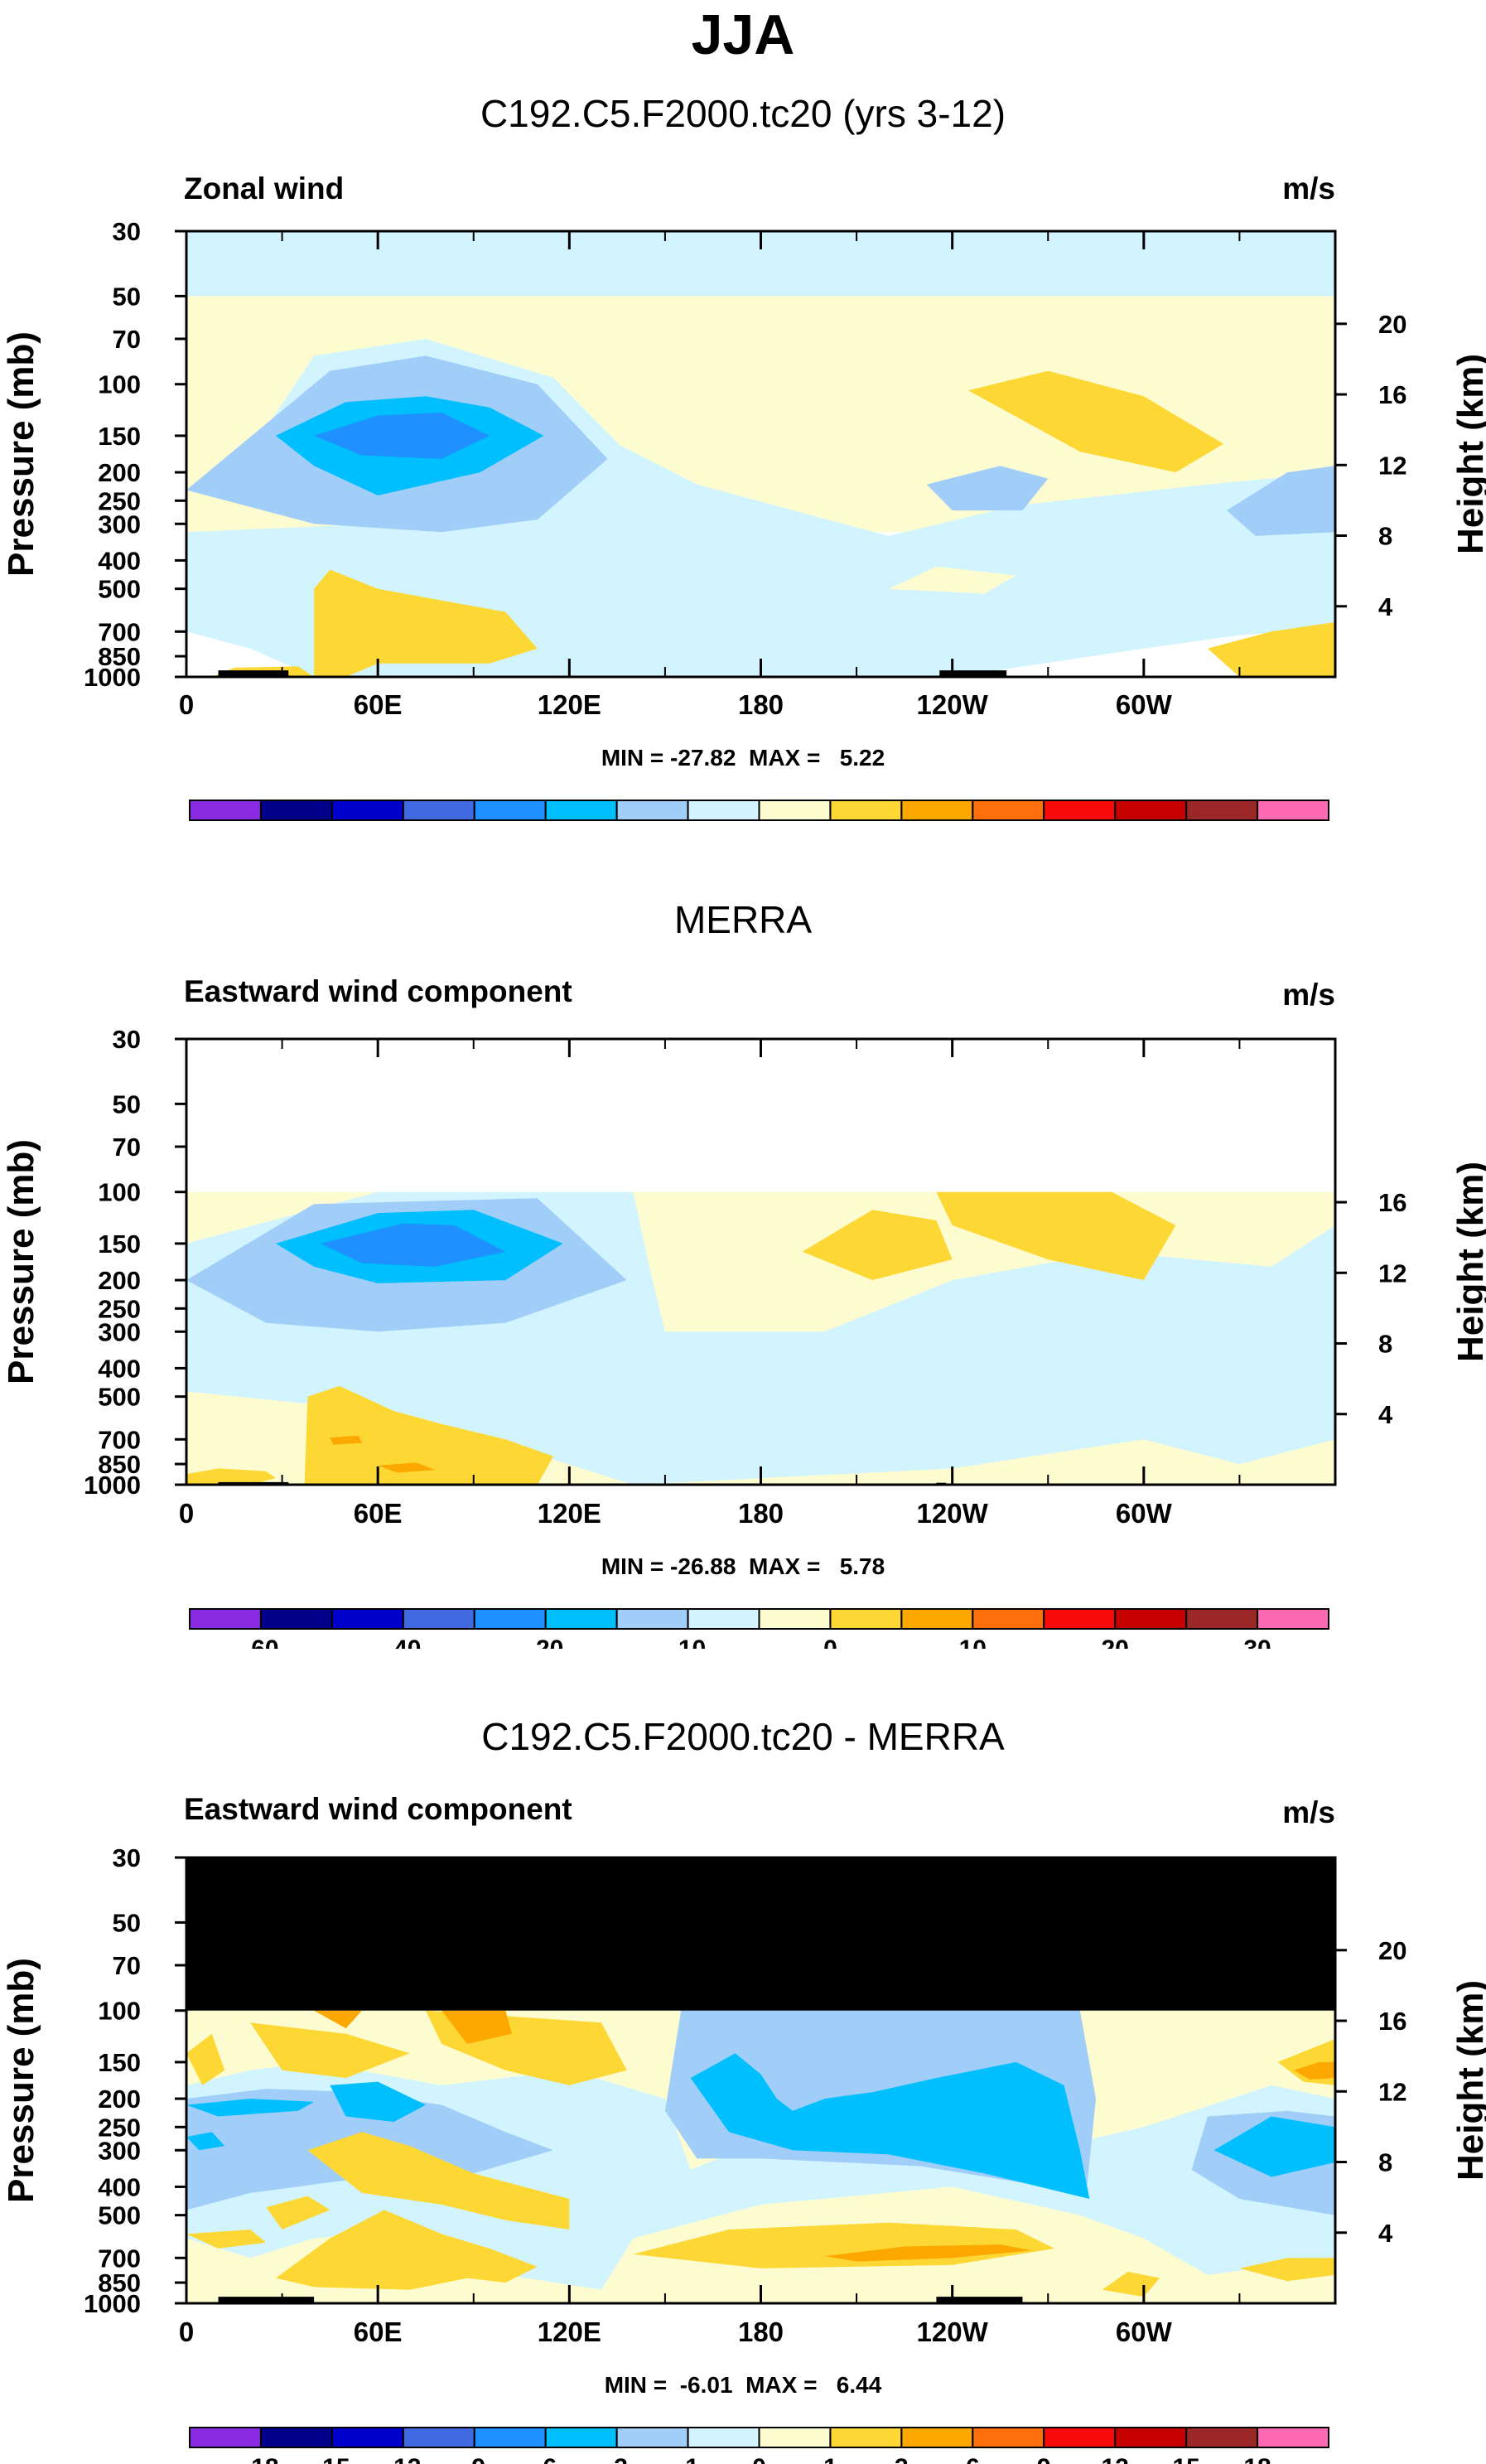 The image size is (1486, 2464). What do you see at coordinates (743, 919) in the screenshot?
I see `chart-title: MERRA` at bounding box center [743, 919].